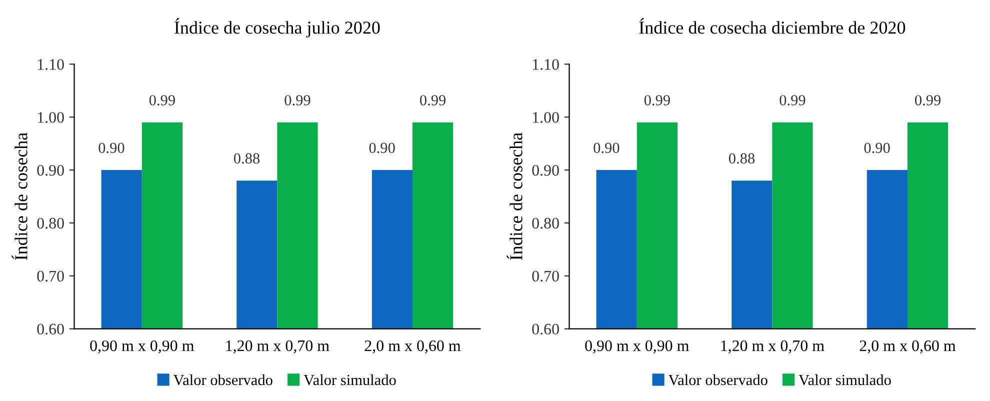  What do you see at coordinates (772, 26) in the screenshot?
I see `chart-title: Índice de cosecha diciembre de 2020` at bounding box center [772, 26].